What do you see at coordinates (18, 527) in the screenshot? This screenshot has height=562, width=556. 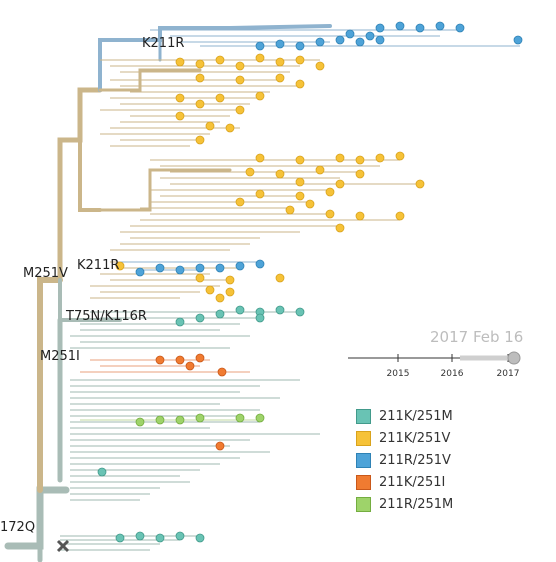 I see `mutation-label-root: 172Q` at bounding box center [18, 527].